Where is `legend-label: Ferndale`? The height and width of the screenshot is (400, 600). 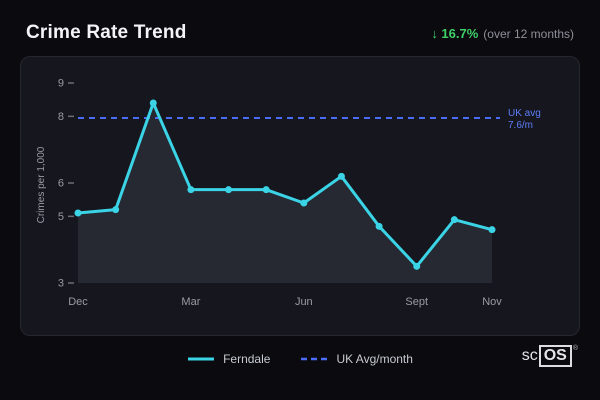
legend-label: Ferndale is located at coordinates (247, 359).